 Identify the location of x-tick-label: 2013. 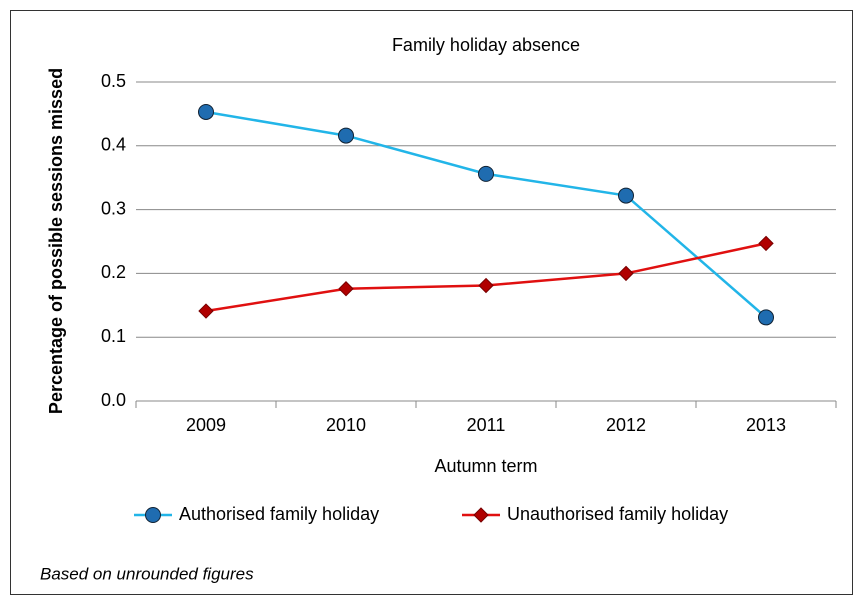
(766, 425).